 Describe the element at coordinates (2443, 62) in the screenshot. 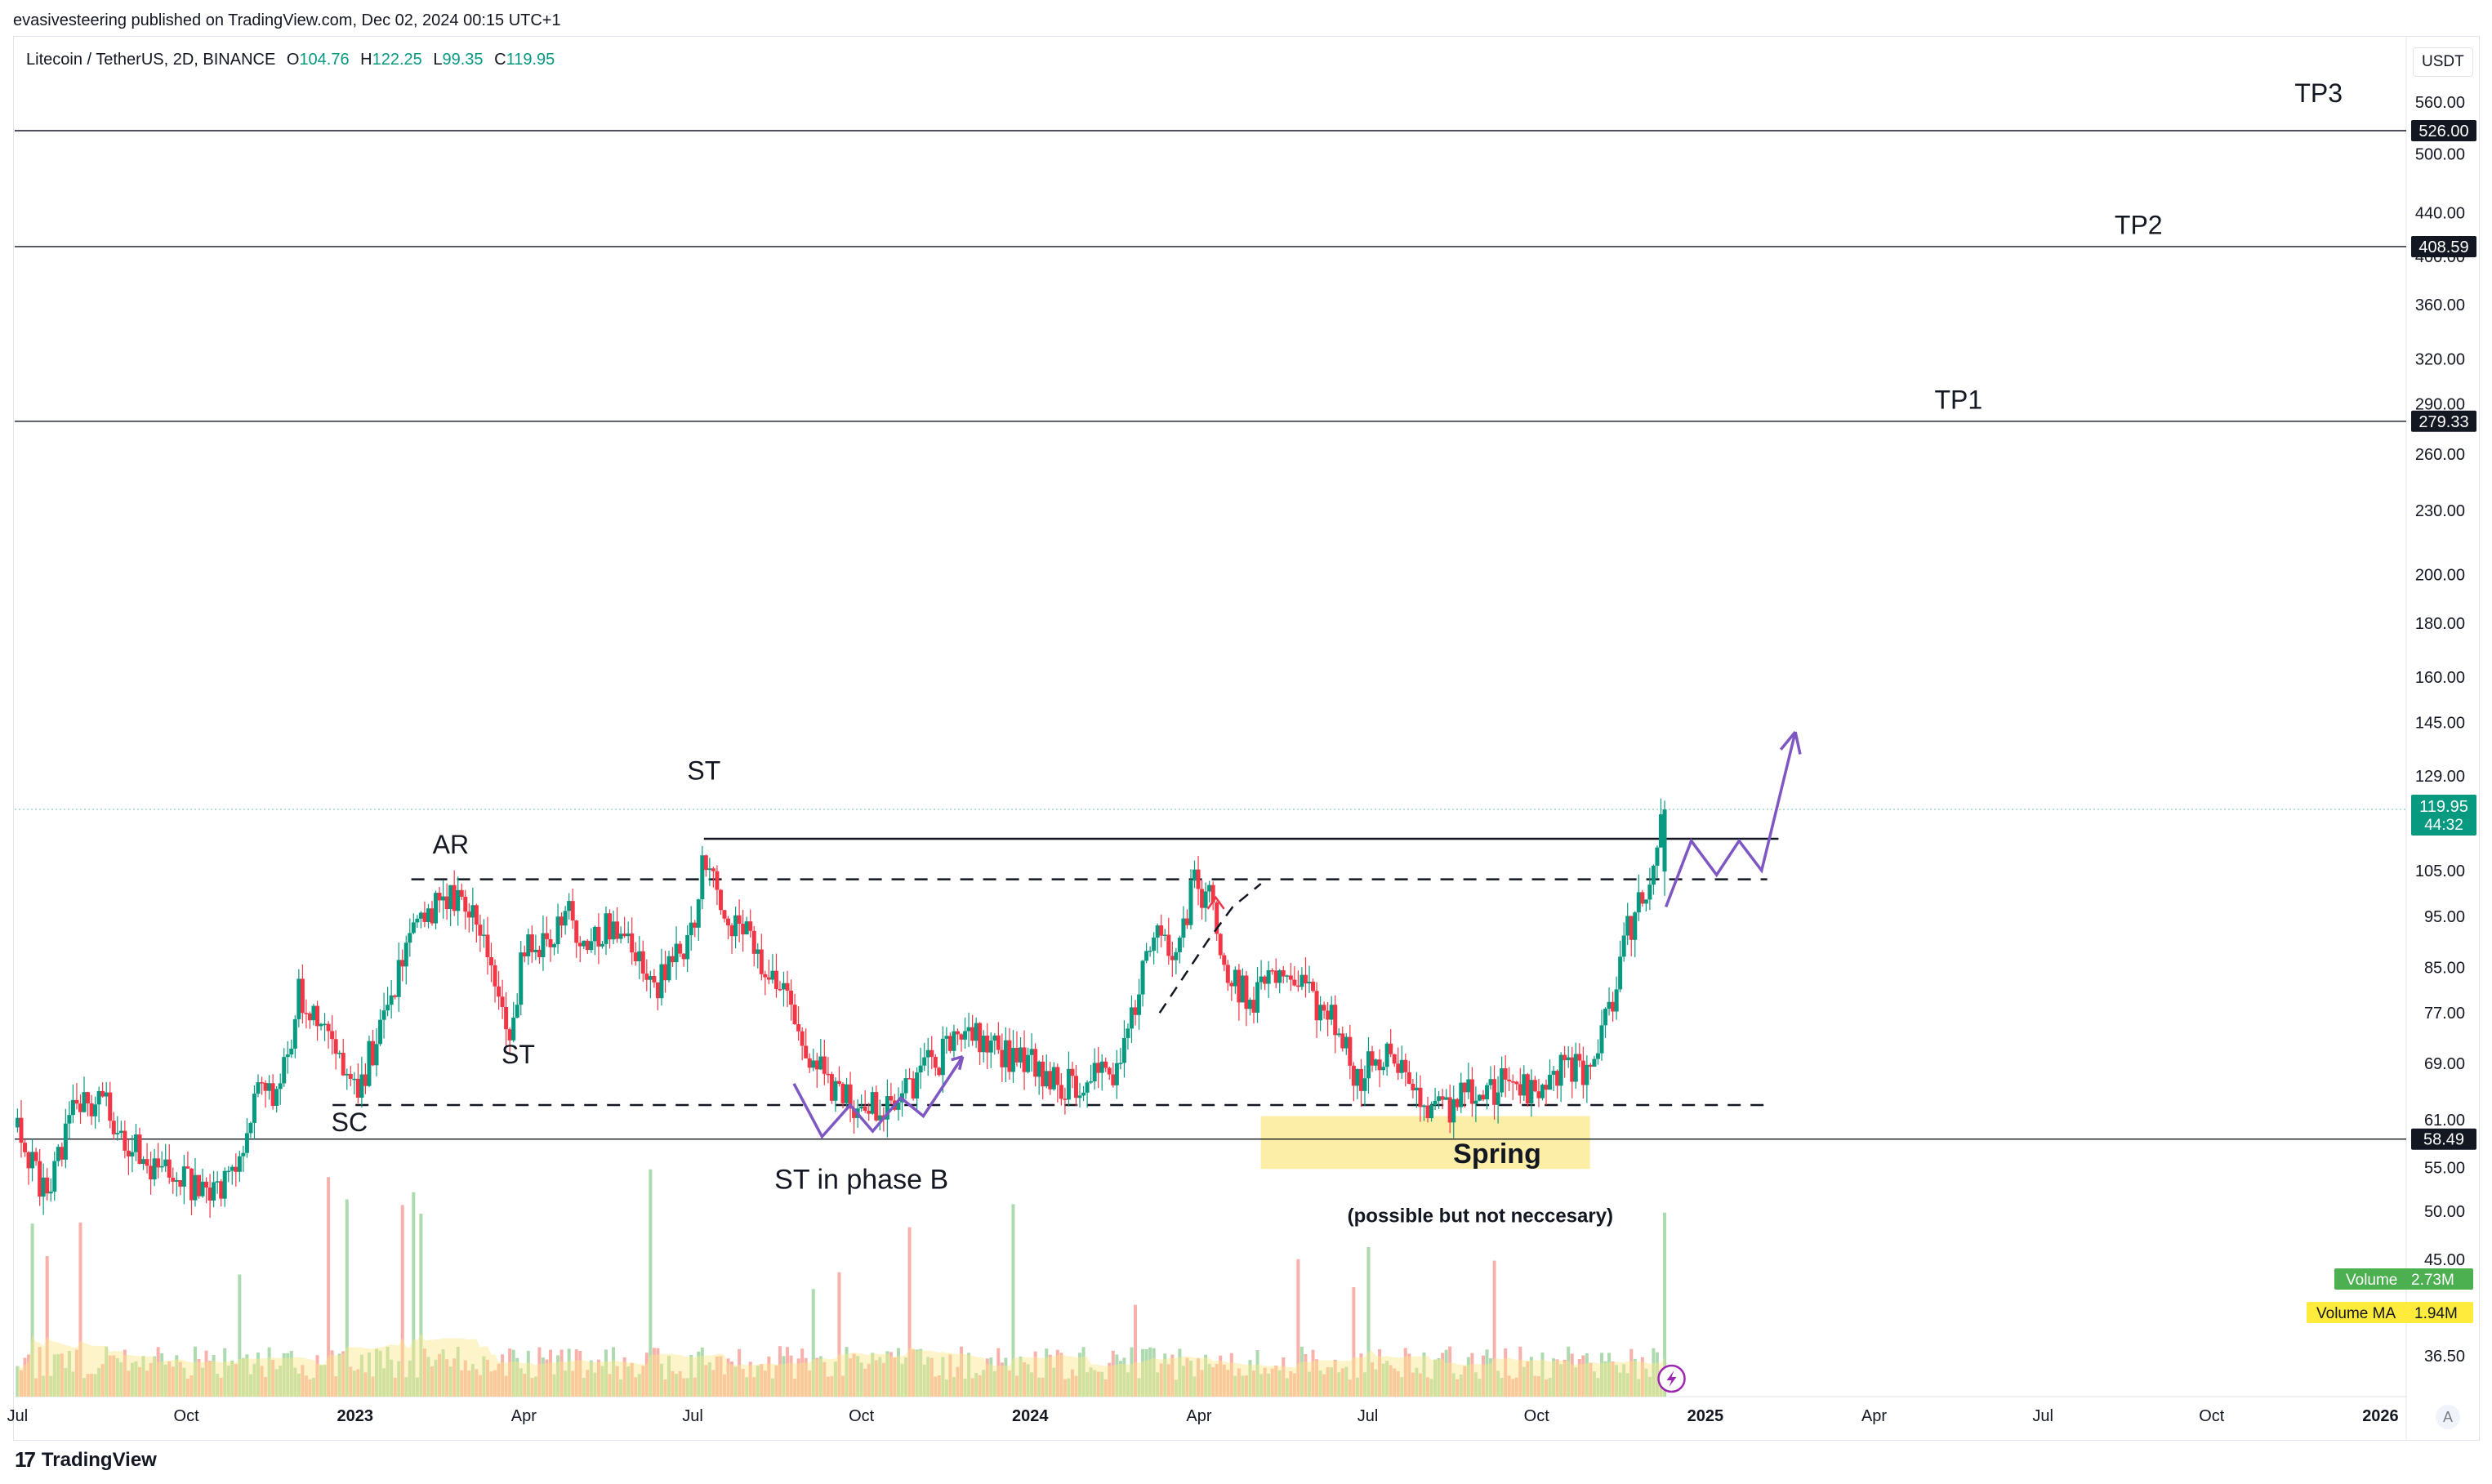

I see `currency-button: USDT` at that location.